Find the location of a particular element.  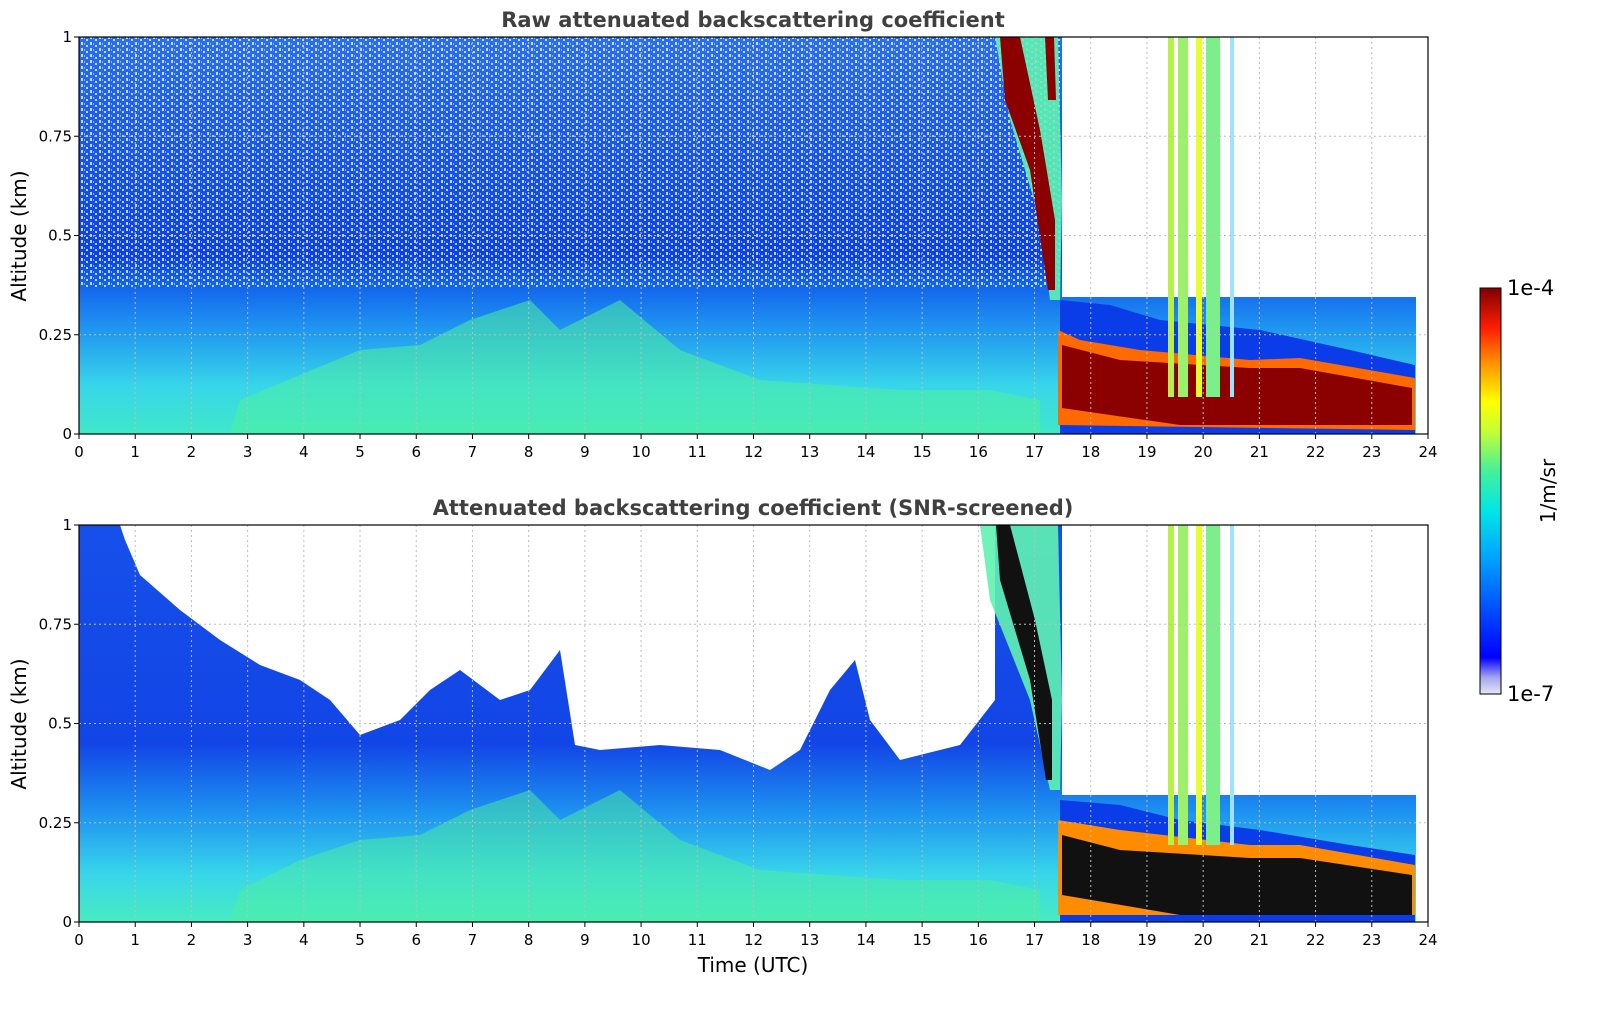

panel-screened-xticks: 0 1 2 3 4 5 6 7 8 9 10 11 12 13 14 15 16 17 18 19 20 21 22 23 24 is located at coordinates (756, 935).